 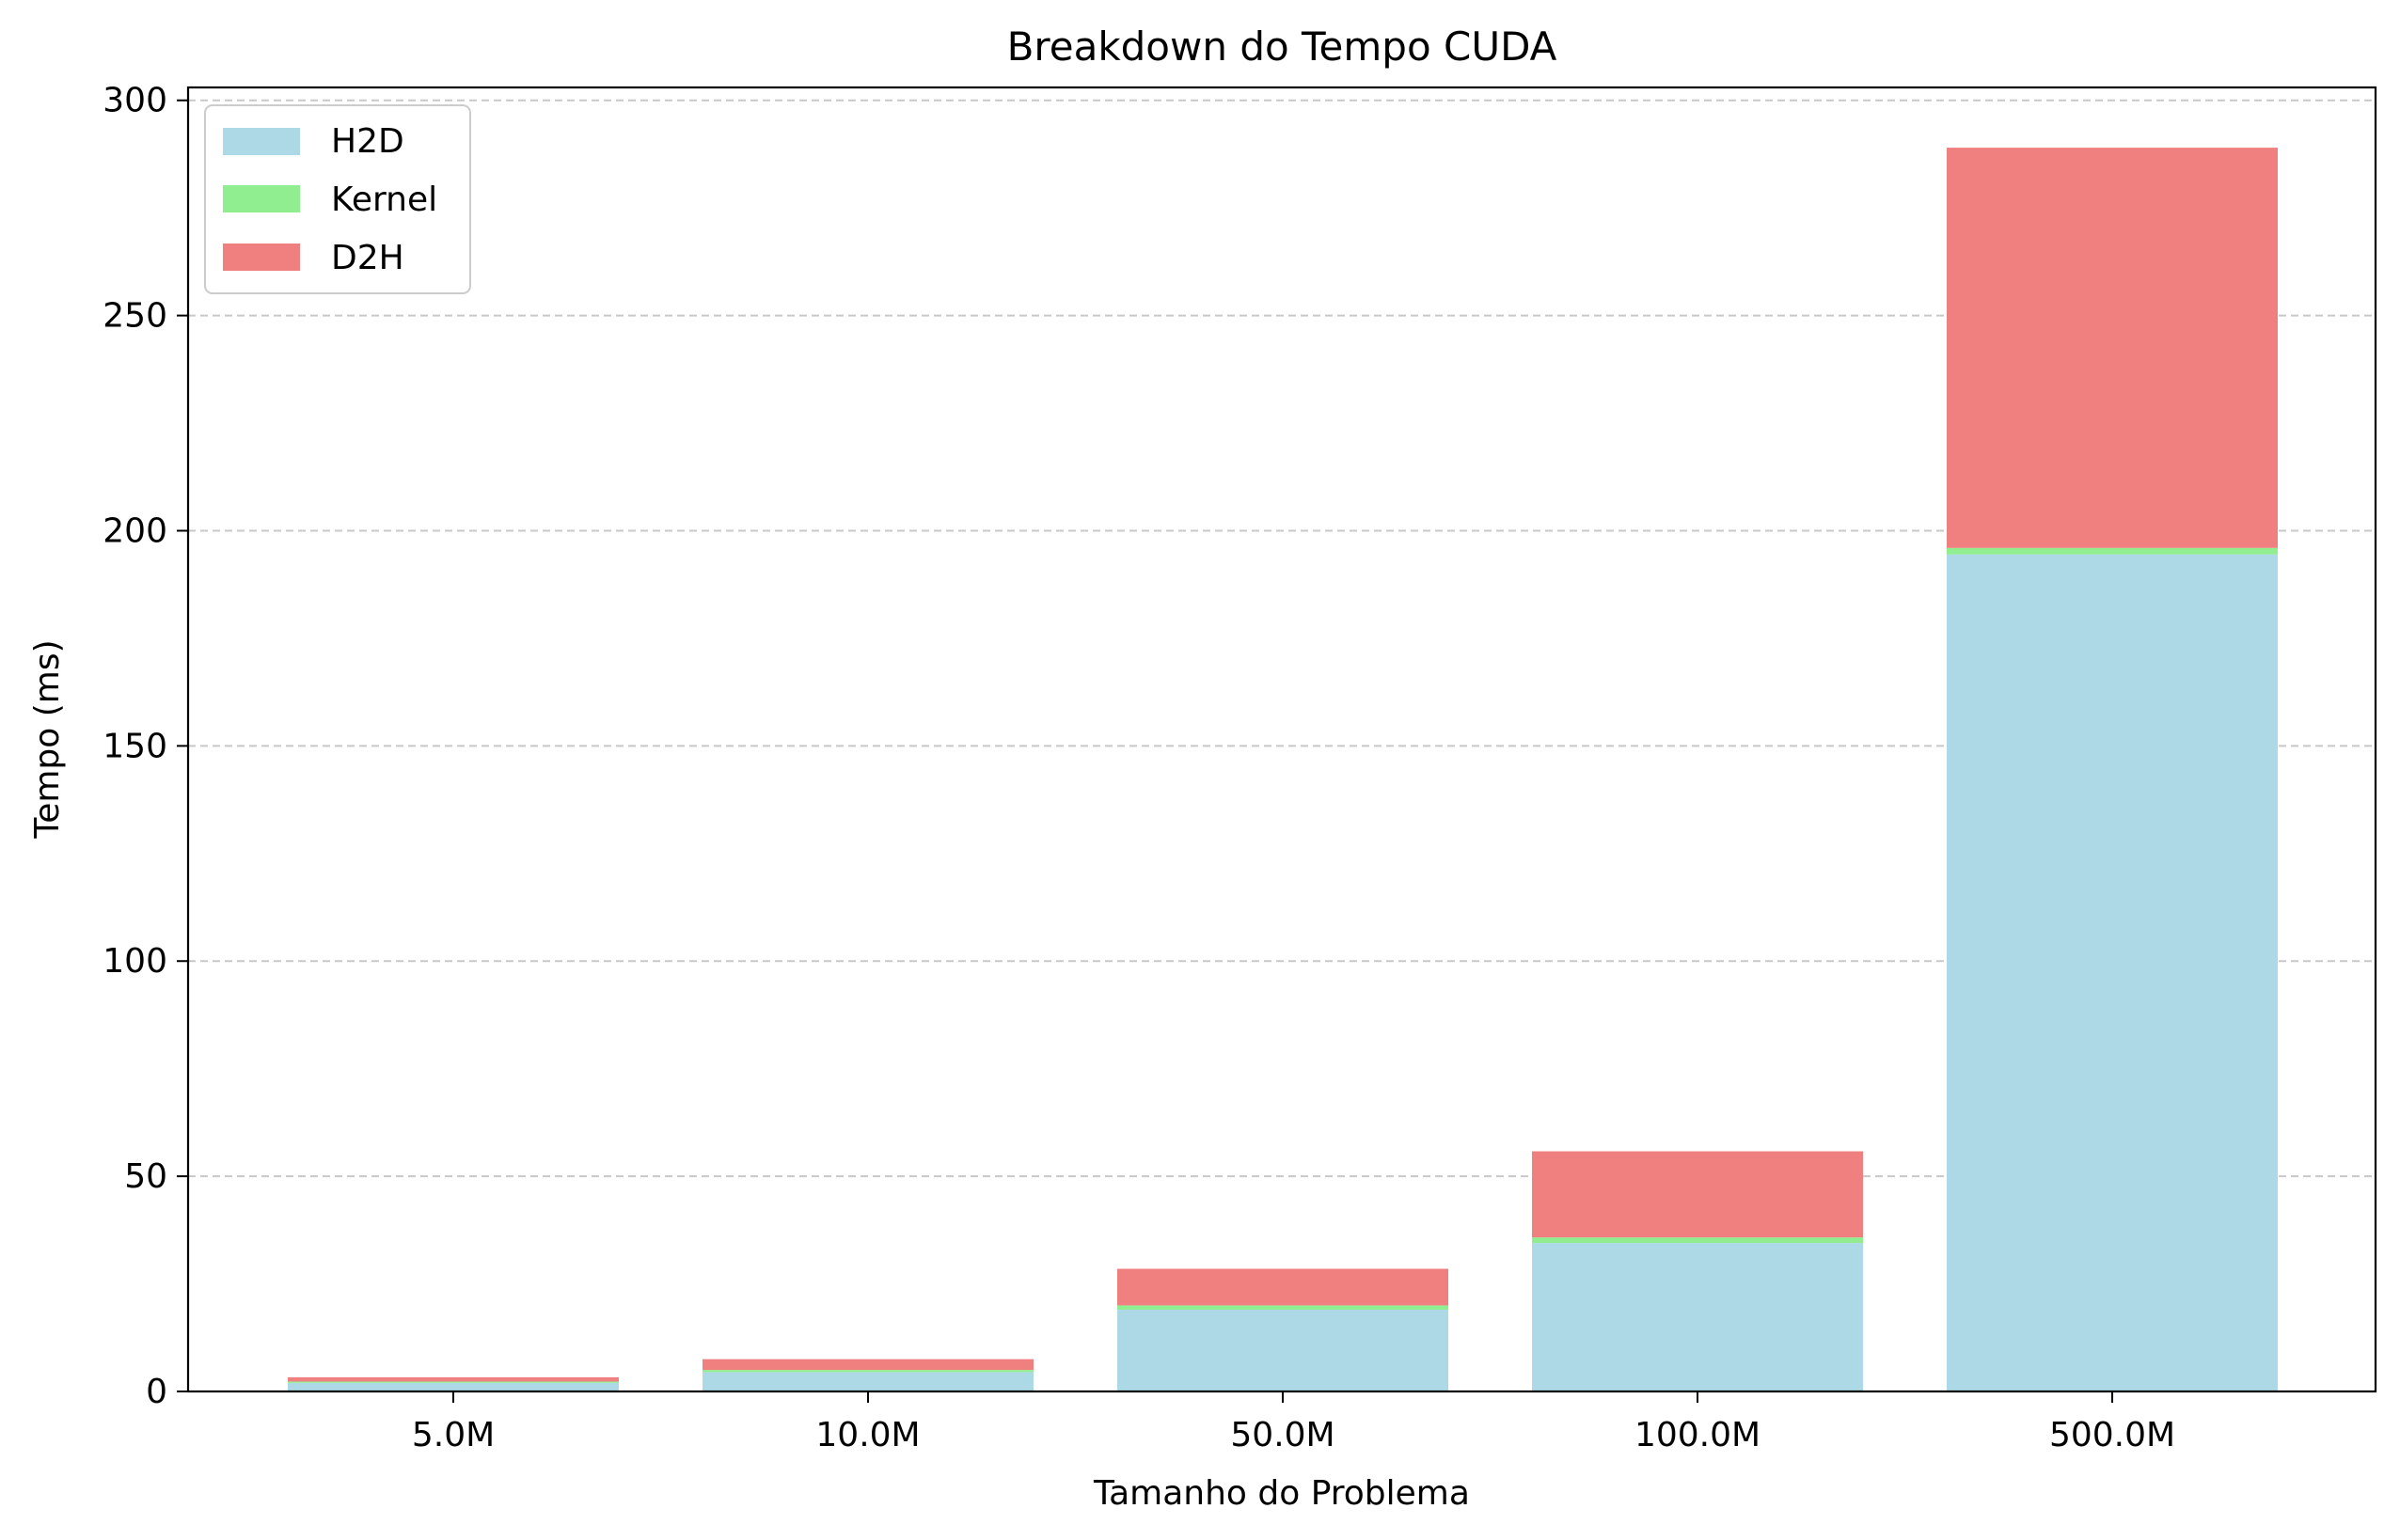 I want to click on bar-kernel-50.0M, so click(x=1282, y=1308).